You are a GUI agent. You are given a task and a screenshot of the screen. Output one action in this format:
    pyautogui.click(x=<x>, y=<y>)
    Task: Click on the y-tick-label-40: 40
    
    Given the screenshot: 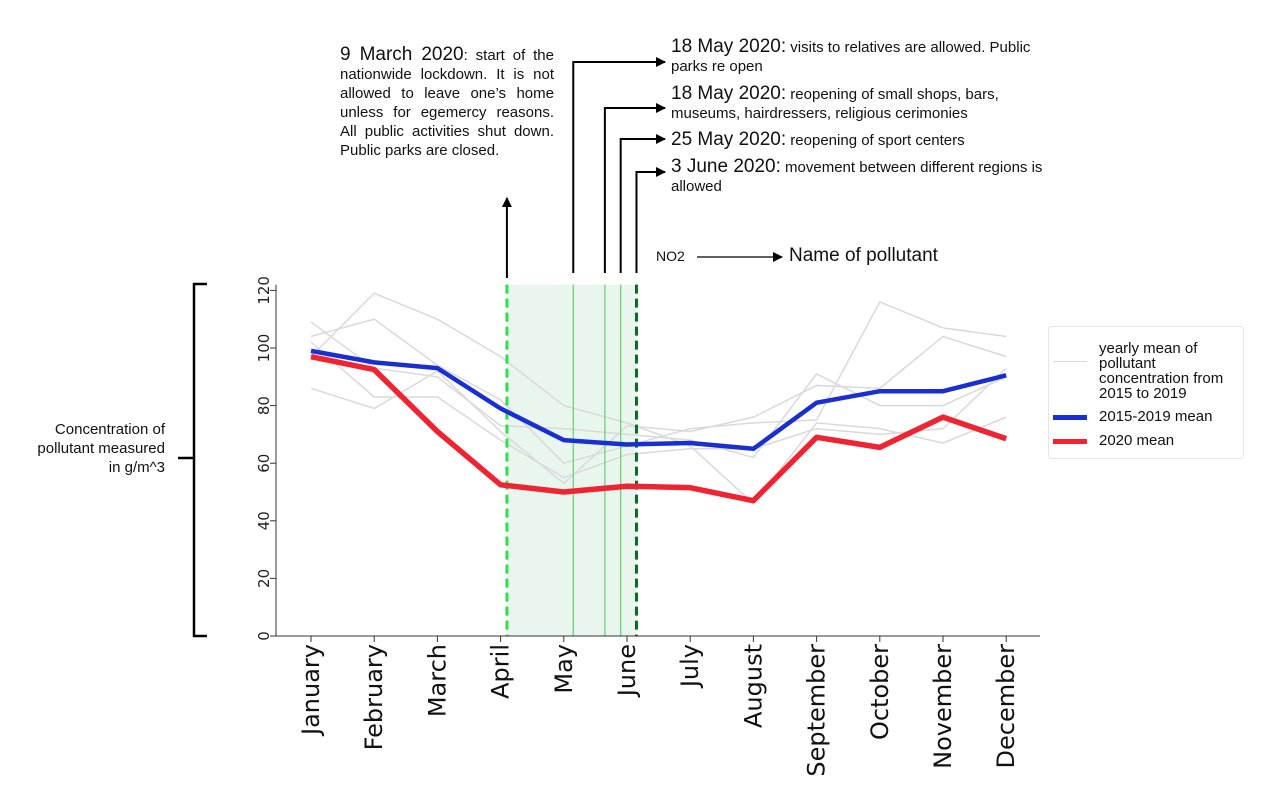 What is the action you would take?
    pyautogui.click(x=264, y=520)
    